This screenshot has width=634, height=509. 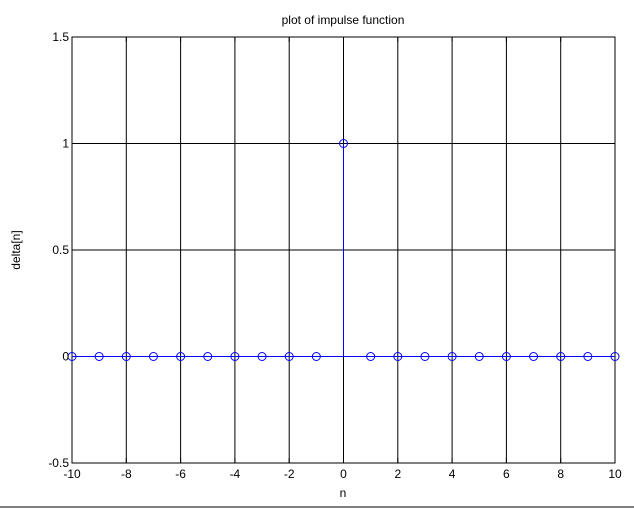 What do you see at coordinates (560, 474) in the screenshot?
I see `x-tick-label: 8` at bounding box center [560, 474].